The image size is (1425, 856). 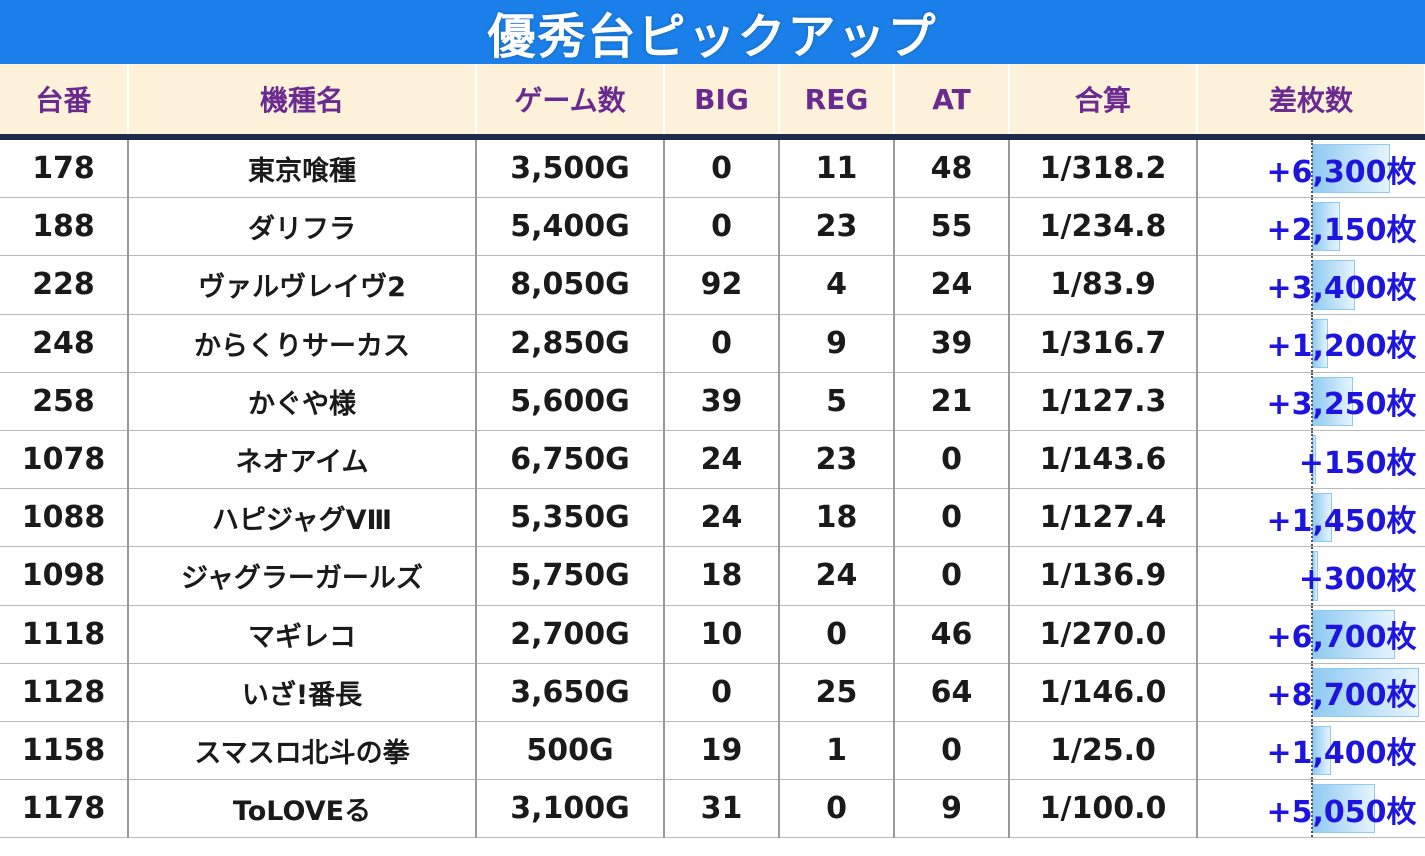 What do you see at coordinates (836, 102) in the screenshot?
I see `header-reg: REG` at bounding box center [836, 102].